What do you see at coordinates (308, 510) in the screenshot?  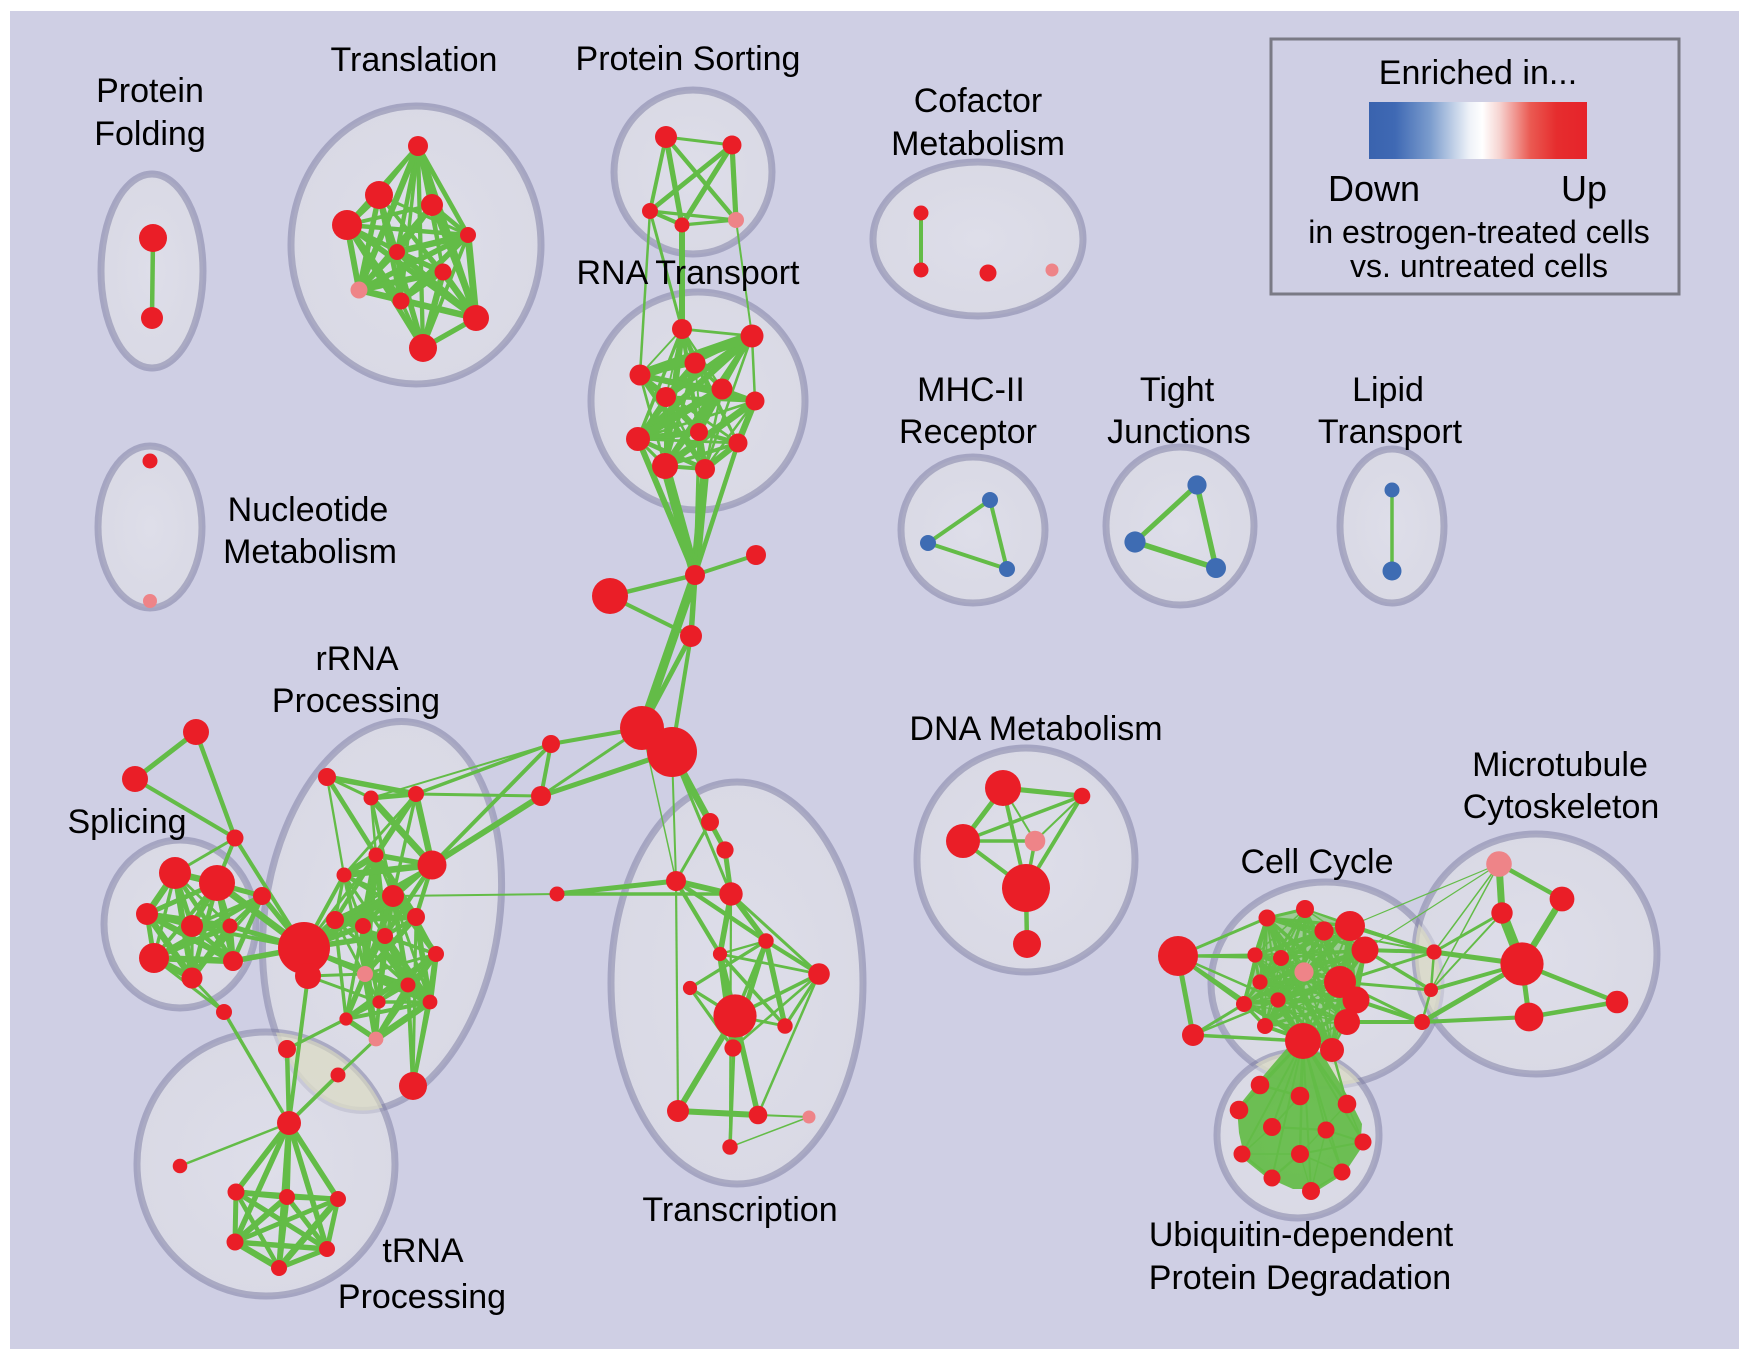 I see `svg-text: Nucleotide` at bounding box center [308, 510].